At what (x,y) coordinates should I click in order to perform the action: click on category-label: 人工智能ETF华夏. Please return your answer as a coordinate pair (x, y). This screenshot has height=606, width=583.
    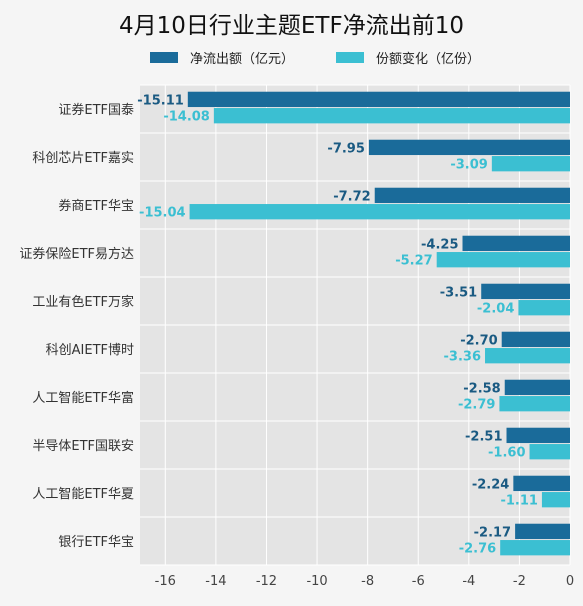
    Looking at the image, I should click on (83, 494).